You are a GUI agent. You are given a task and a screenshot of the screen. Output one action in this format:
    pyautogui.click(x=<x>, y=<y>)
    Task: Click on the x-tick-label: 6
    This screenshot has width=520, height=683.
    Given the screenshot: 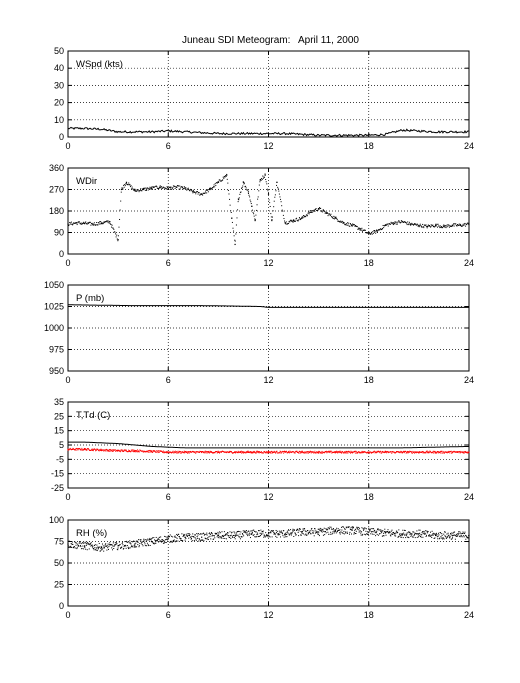 What is the action you would take?
    pyautogui.click(x=168, y=497)
    